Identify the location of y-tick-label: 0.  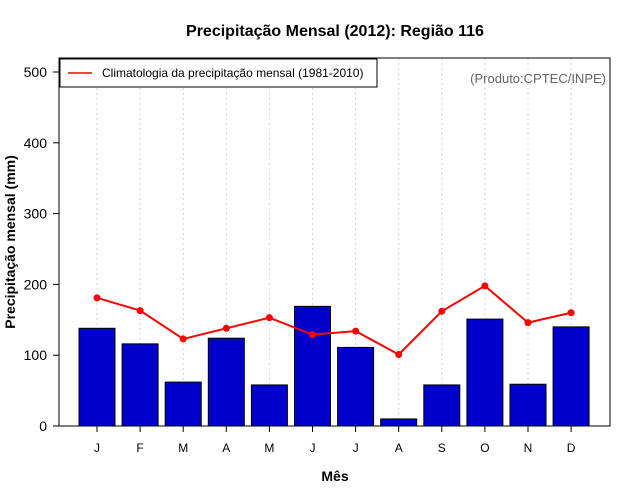
(43, 426).